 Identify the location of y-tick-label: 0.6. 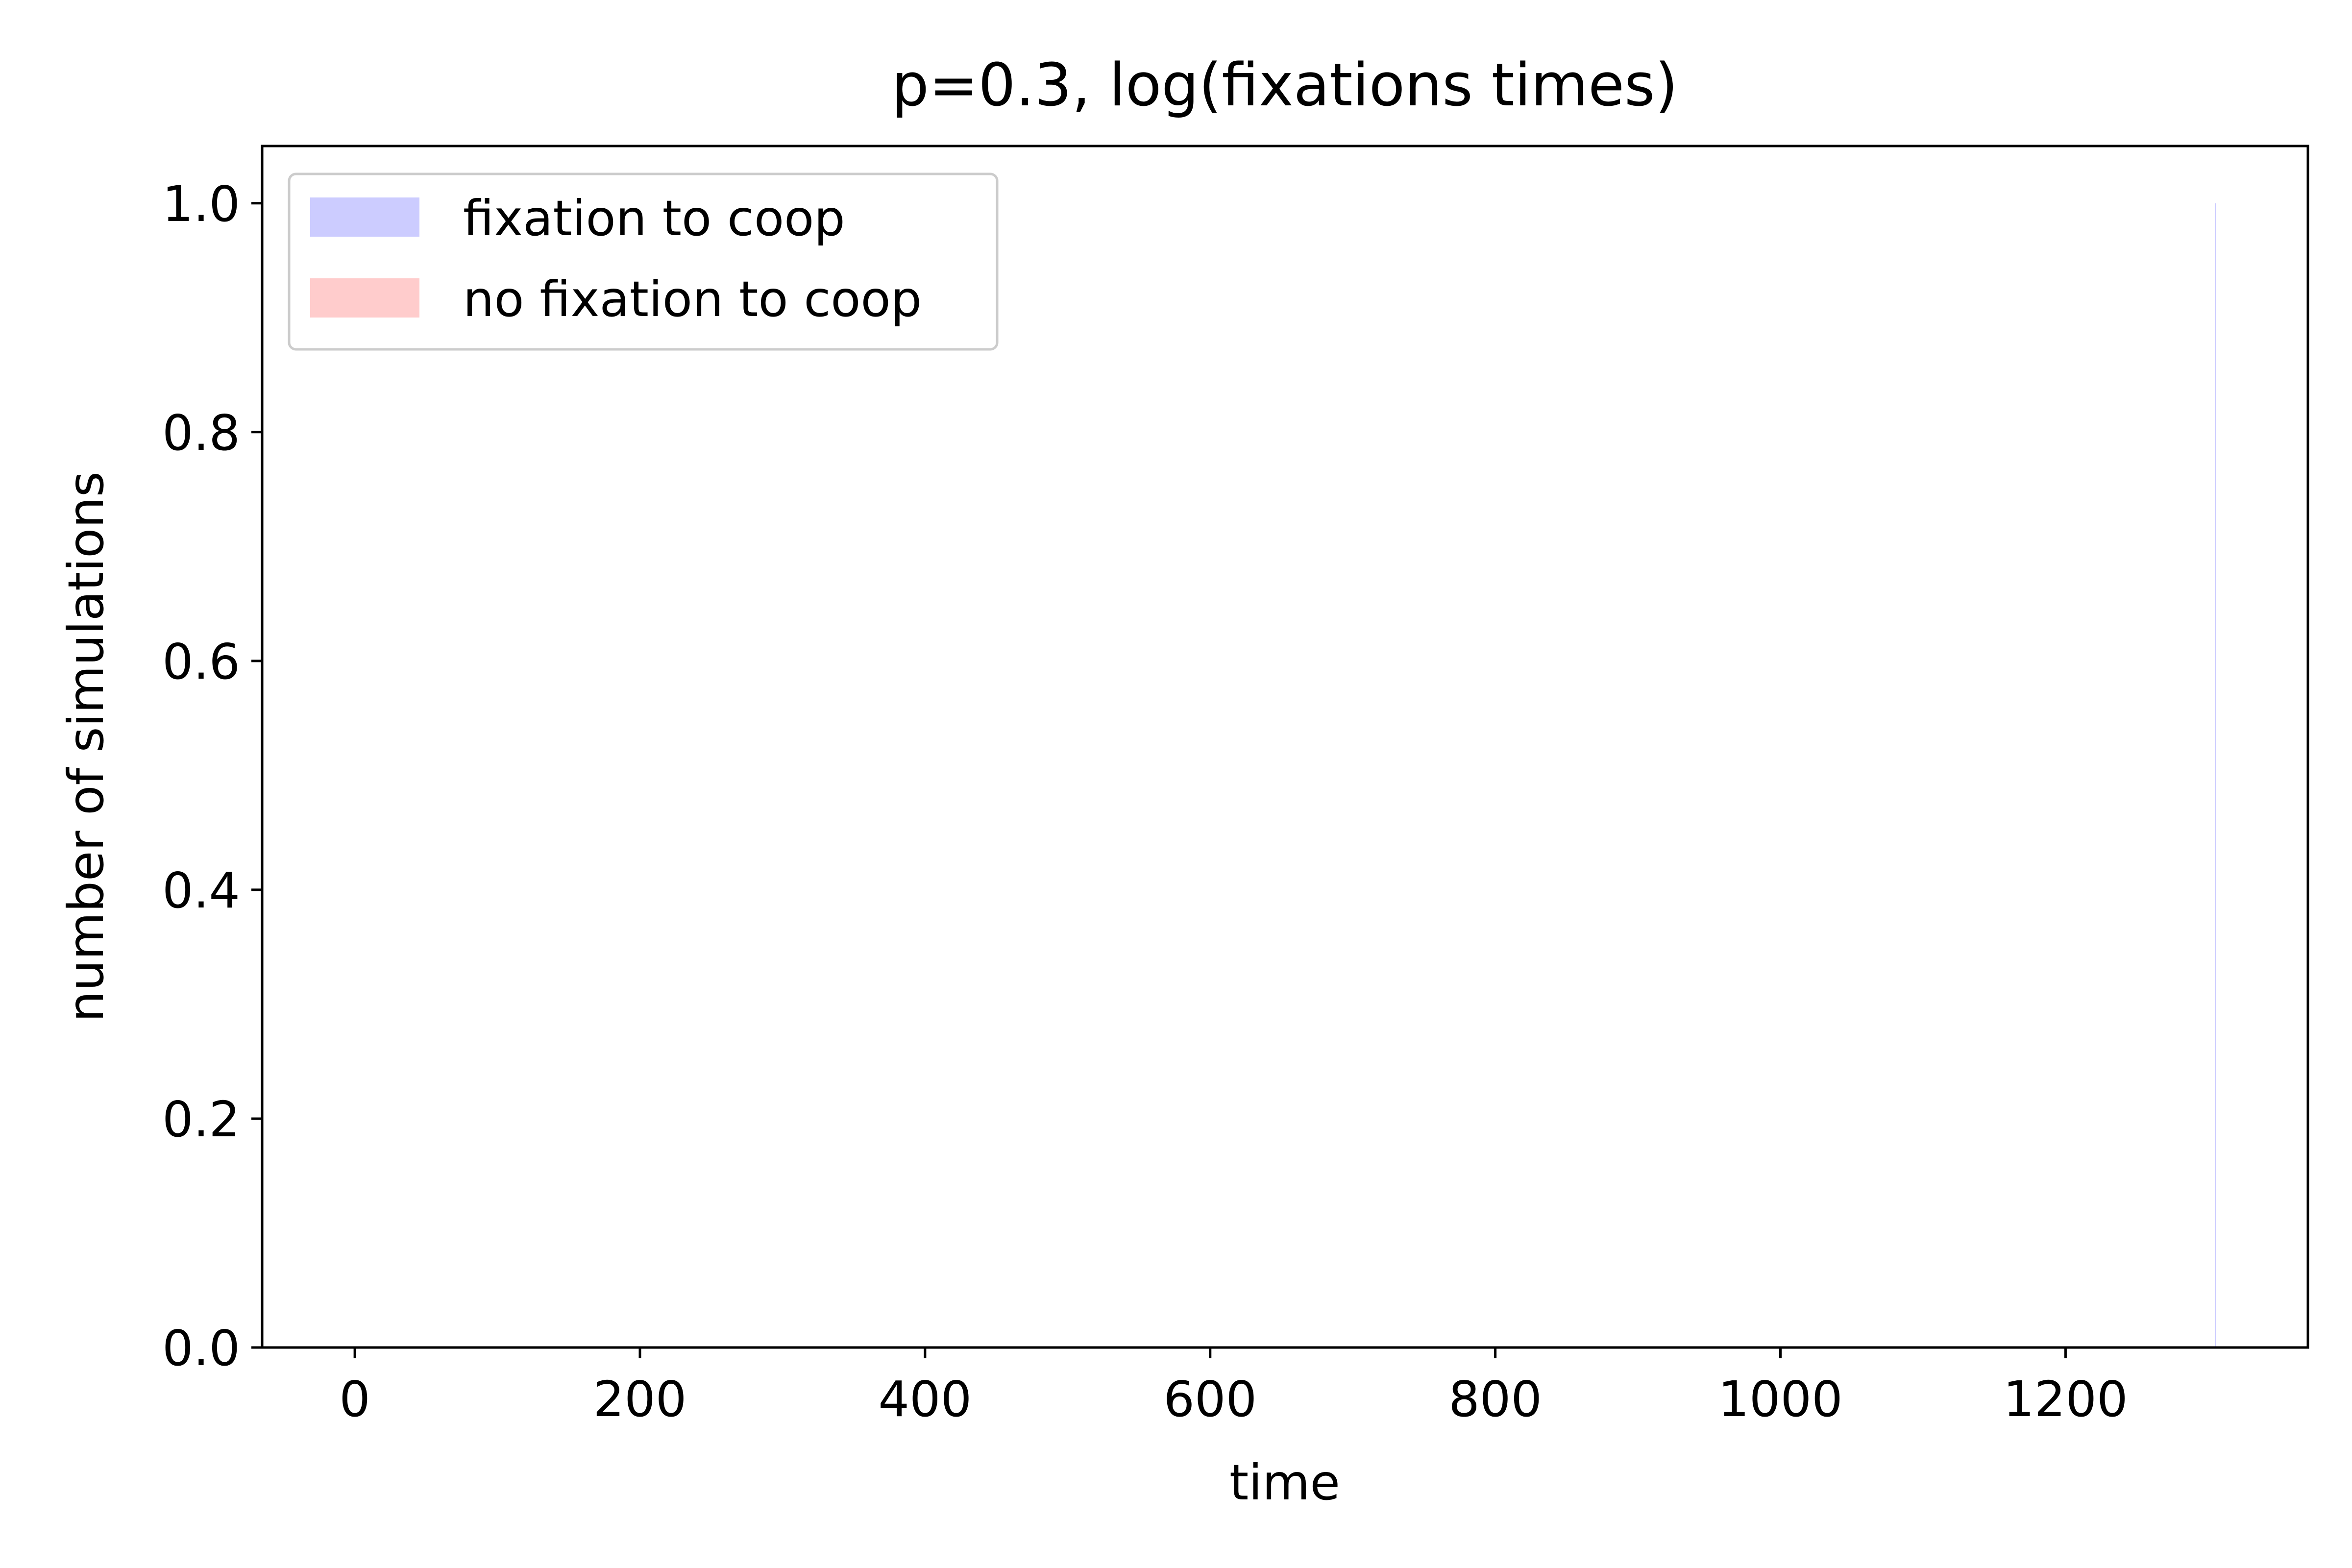
(201, 661).